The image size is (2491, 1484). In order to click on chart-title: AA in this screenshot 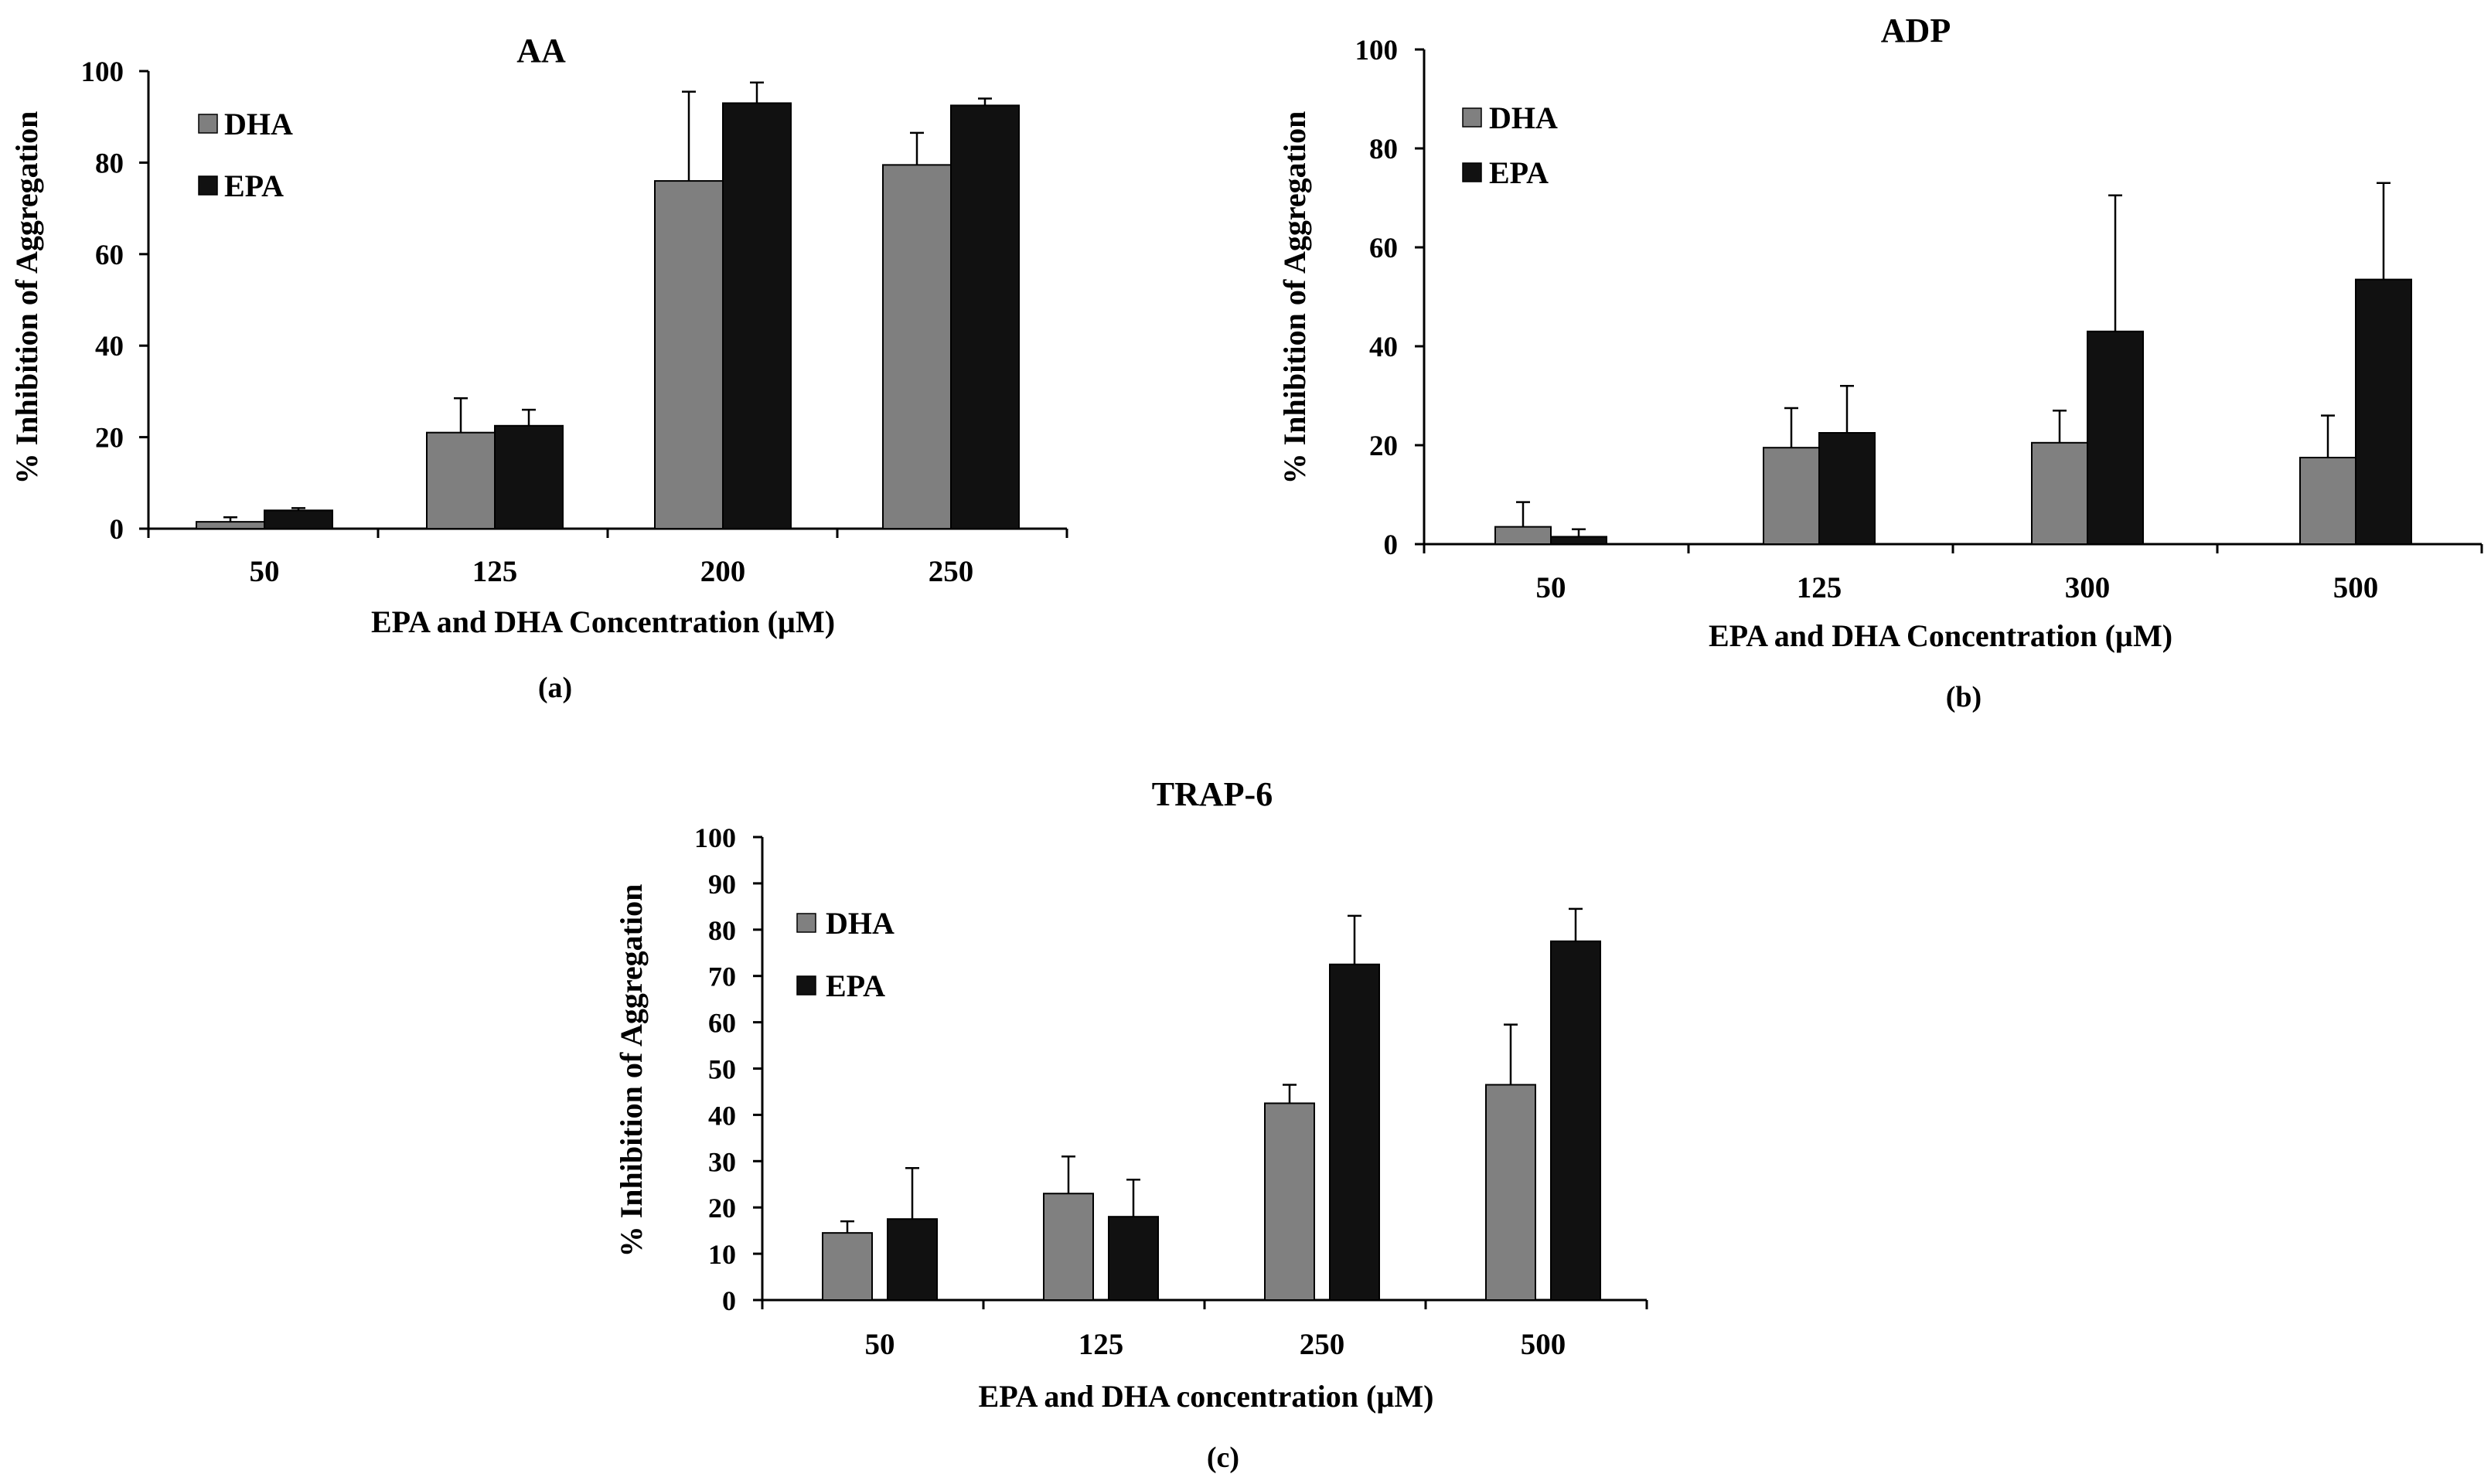, I will do `click(541, 51)`.